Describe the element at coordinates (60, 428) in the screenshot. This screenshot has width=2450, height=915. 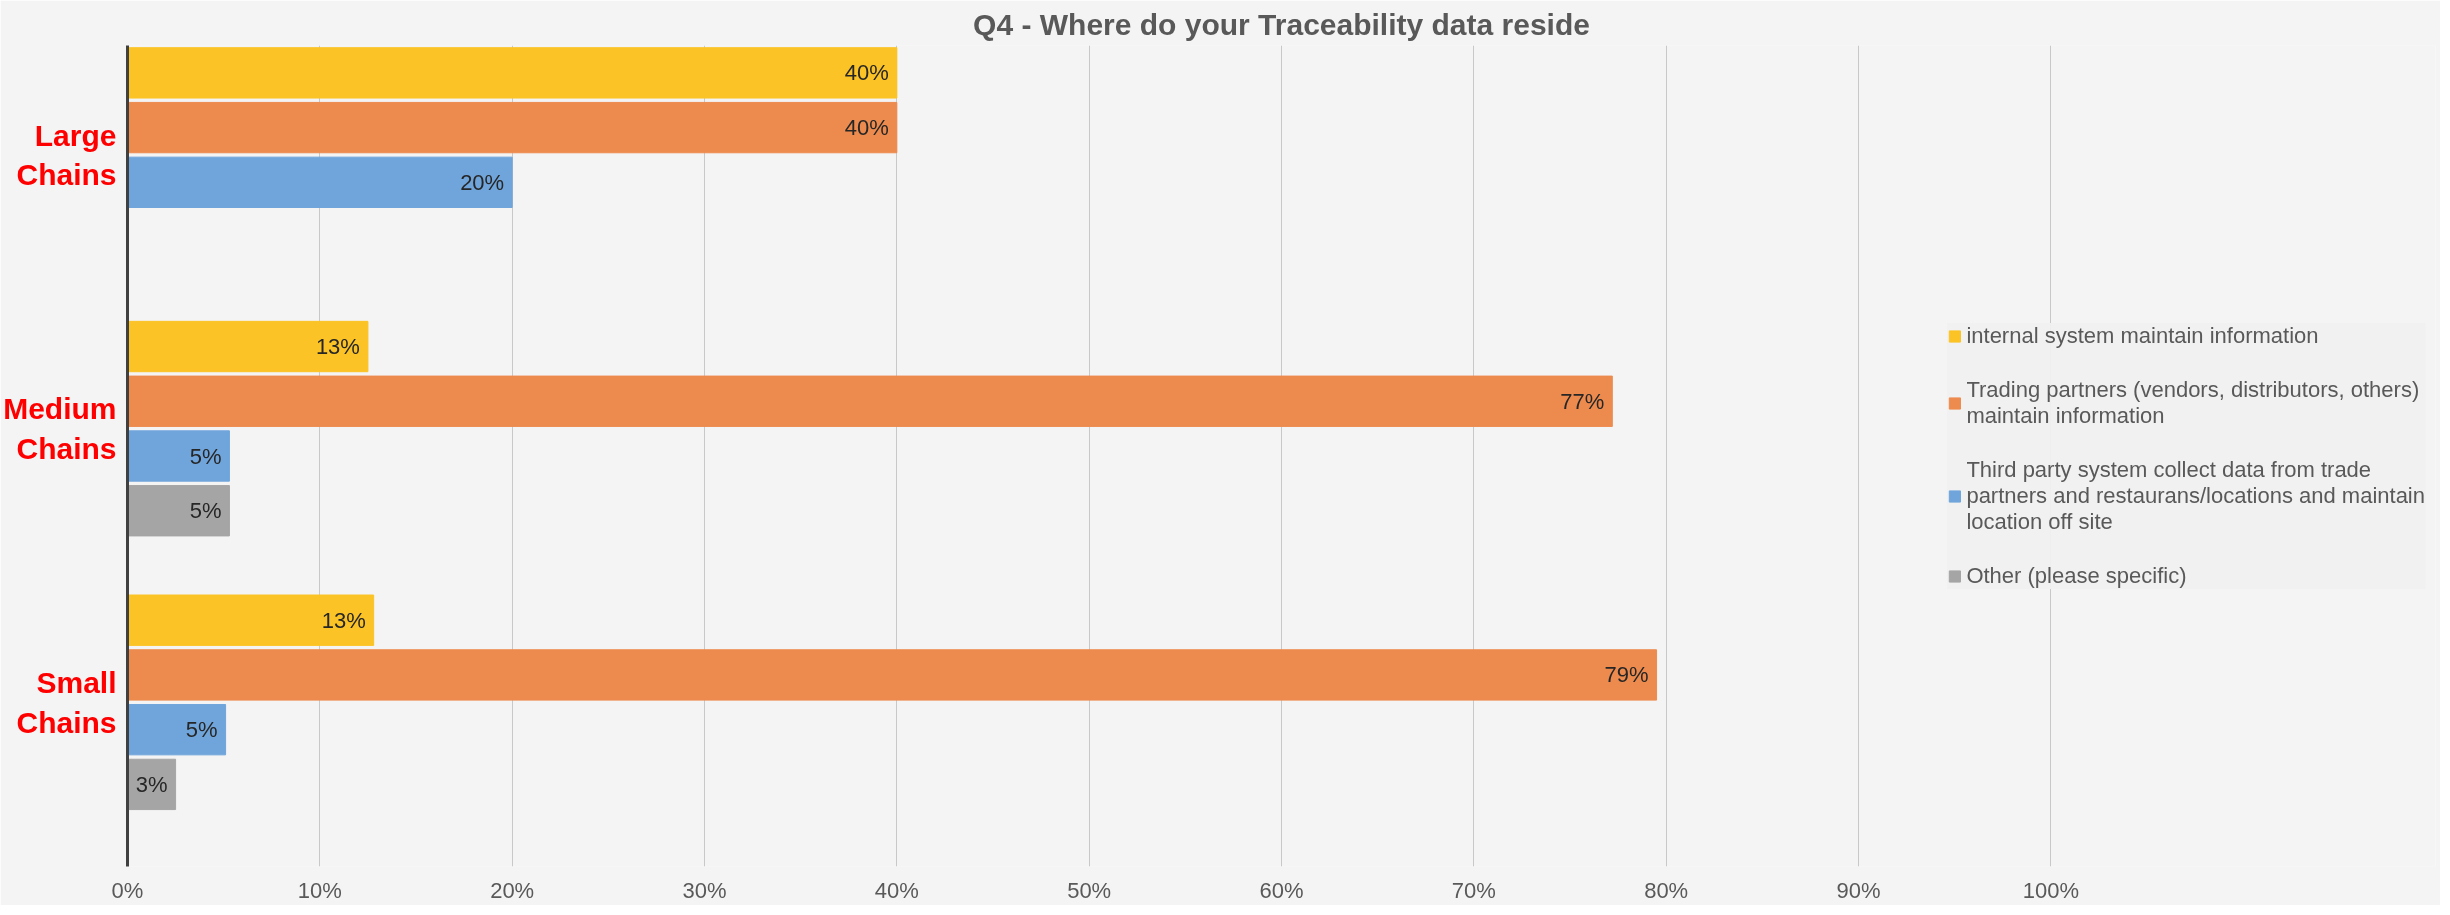
I see `y-tick-label: Medium Chains` at that location.